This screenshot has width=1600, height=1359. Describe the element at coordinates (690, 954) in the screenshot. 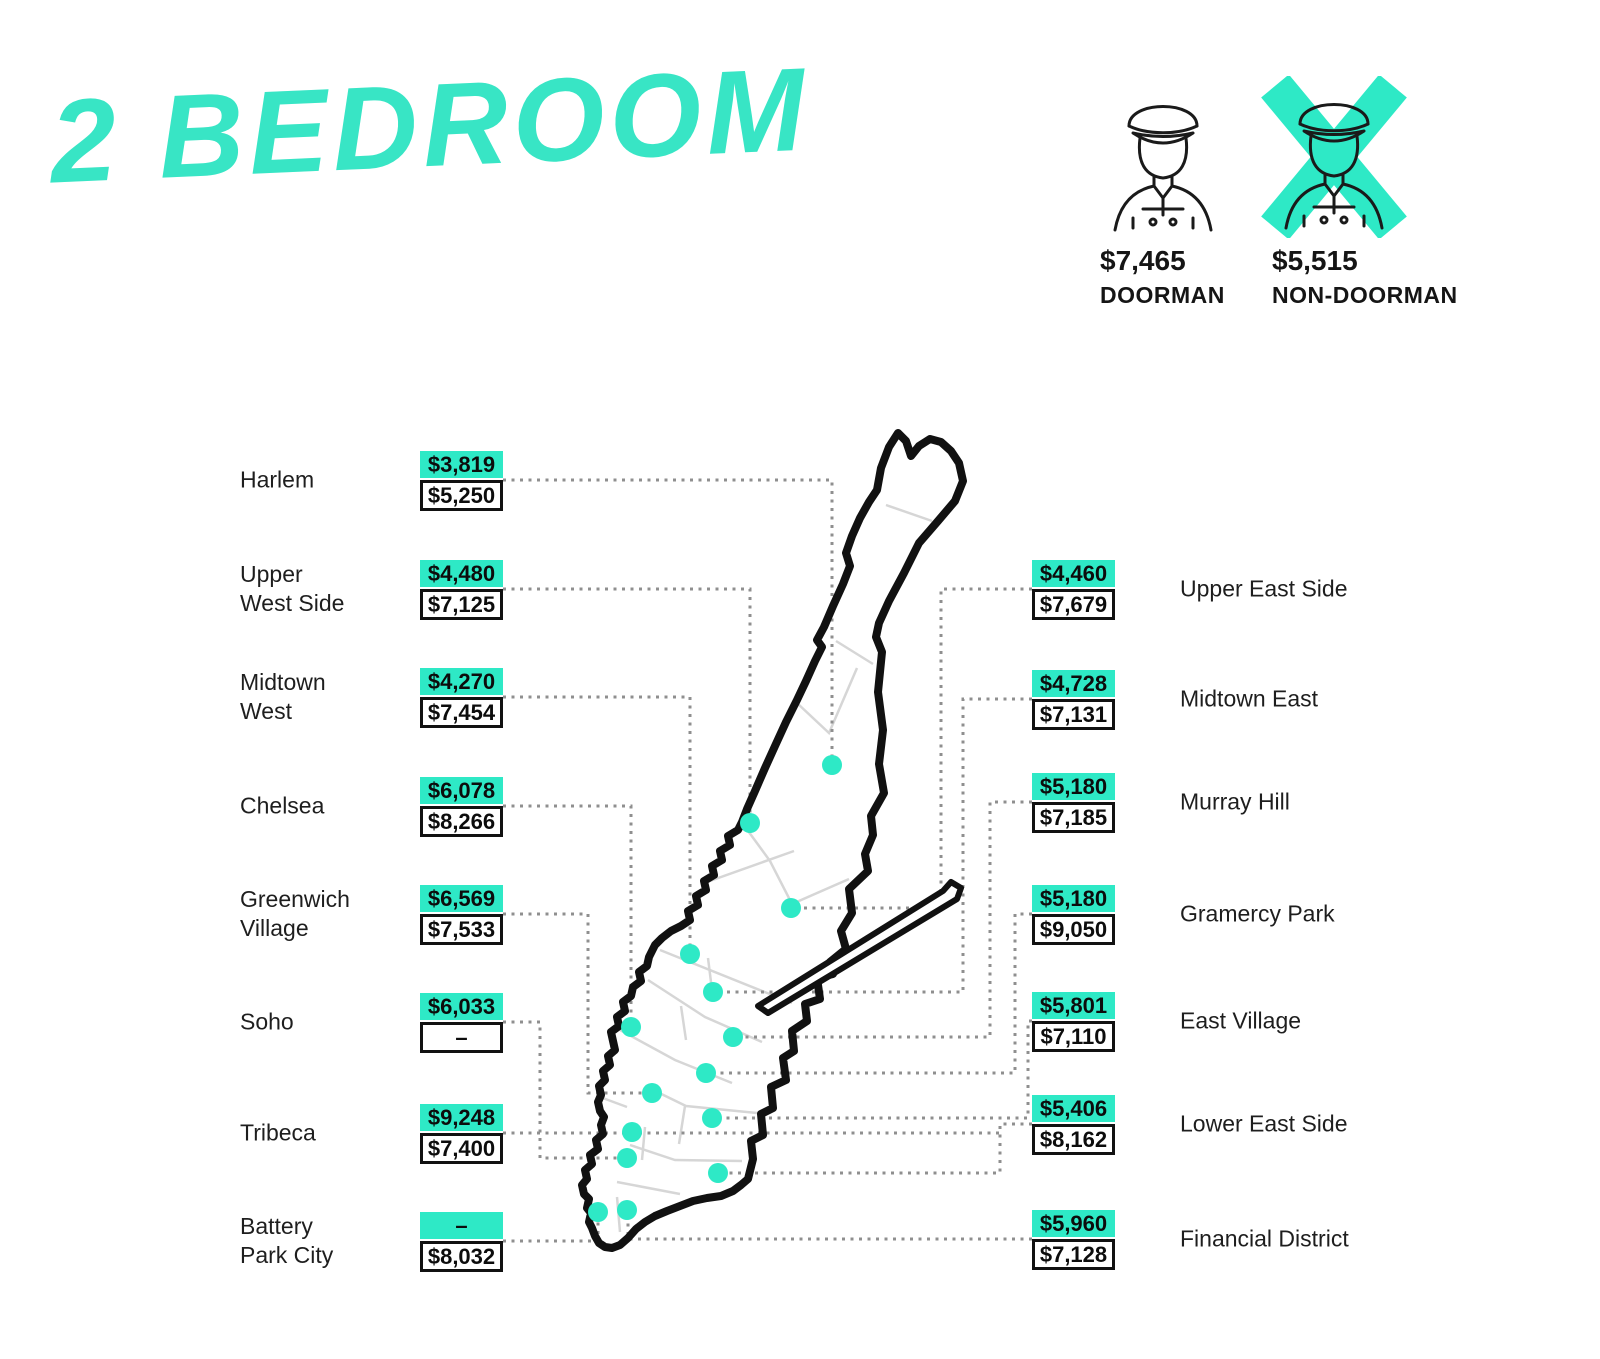

I see `dot-midtown-west` at that location.